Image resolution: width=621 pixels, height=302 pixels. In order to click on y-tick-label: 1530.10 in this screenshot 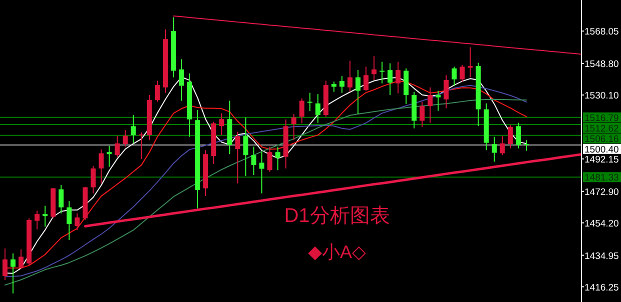, I will do `click(601, 96)`.